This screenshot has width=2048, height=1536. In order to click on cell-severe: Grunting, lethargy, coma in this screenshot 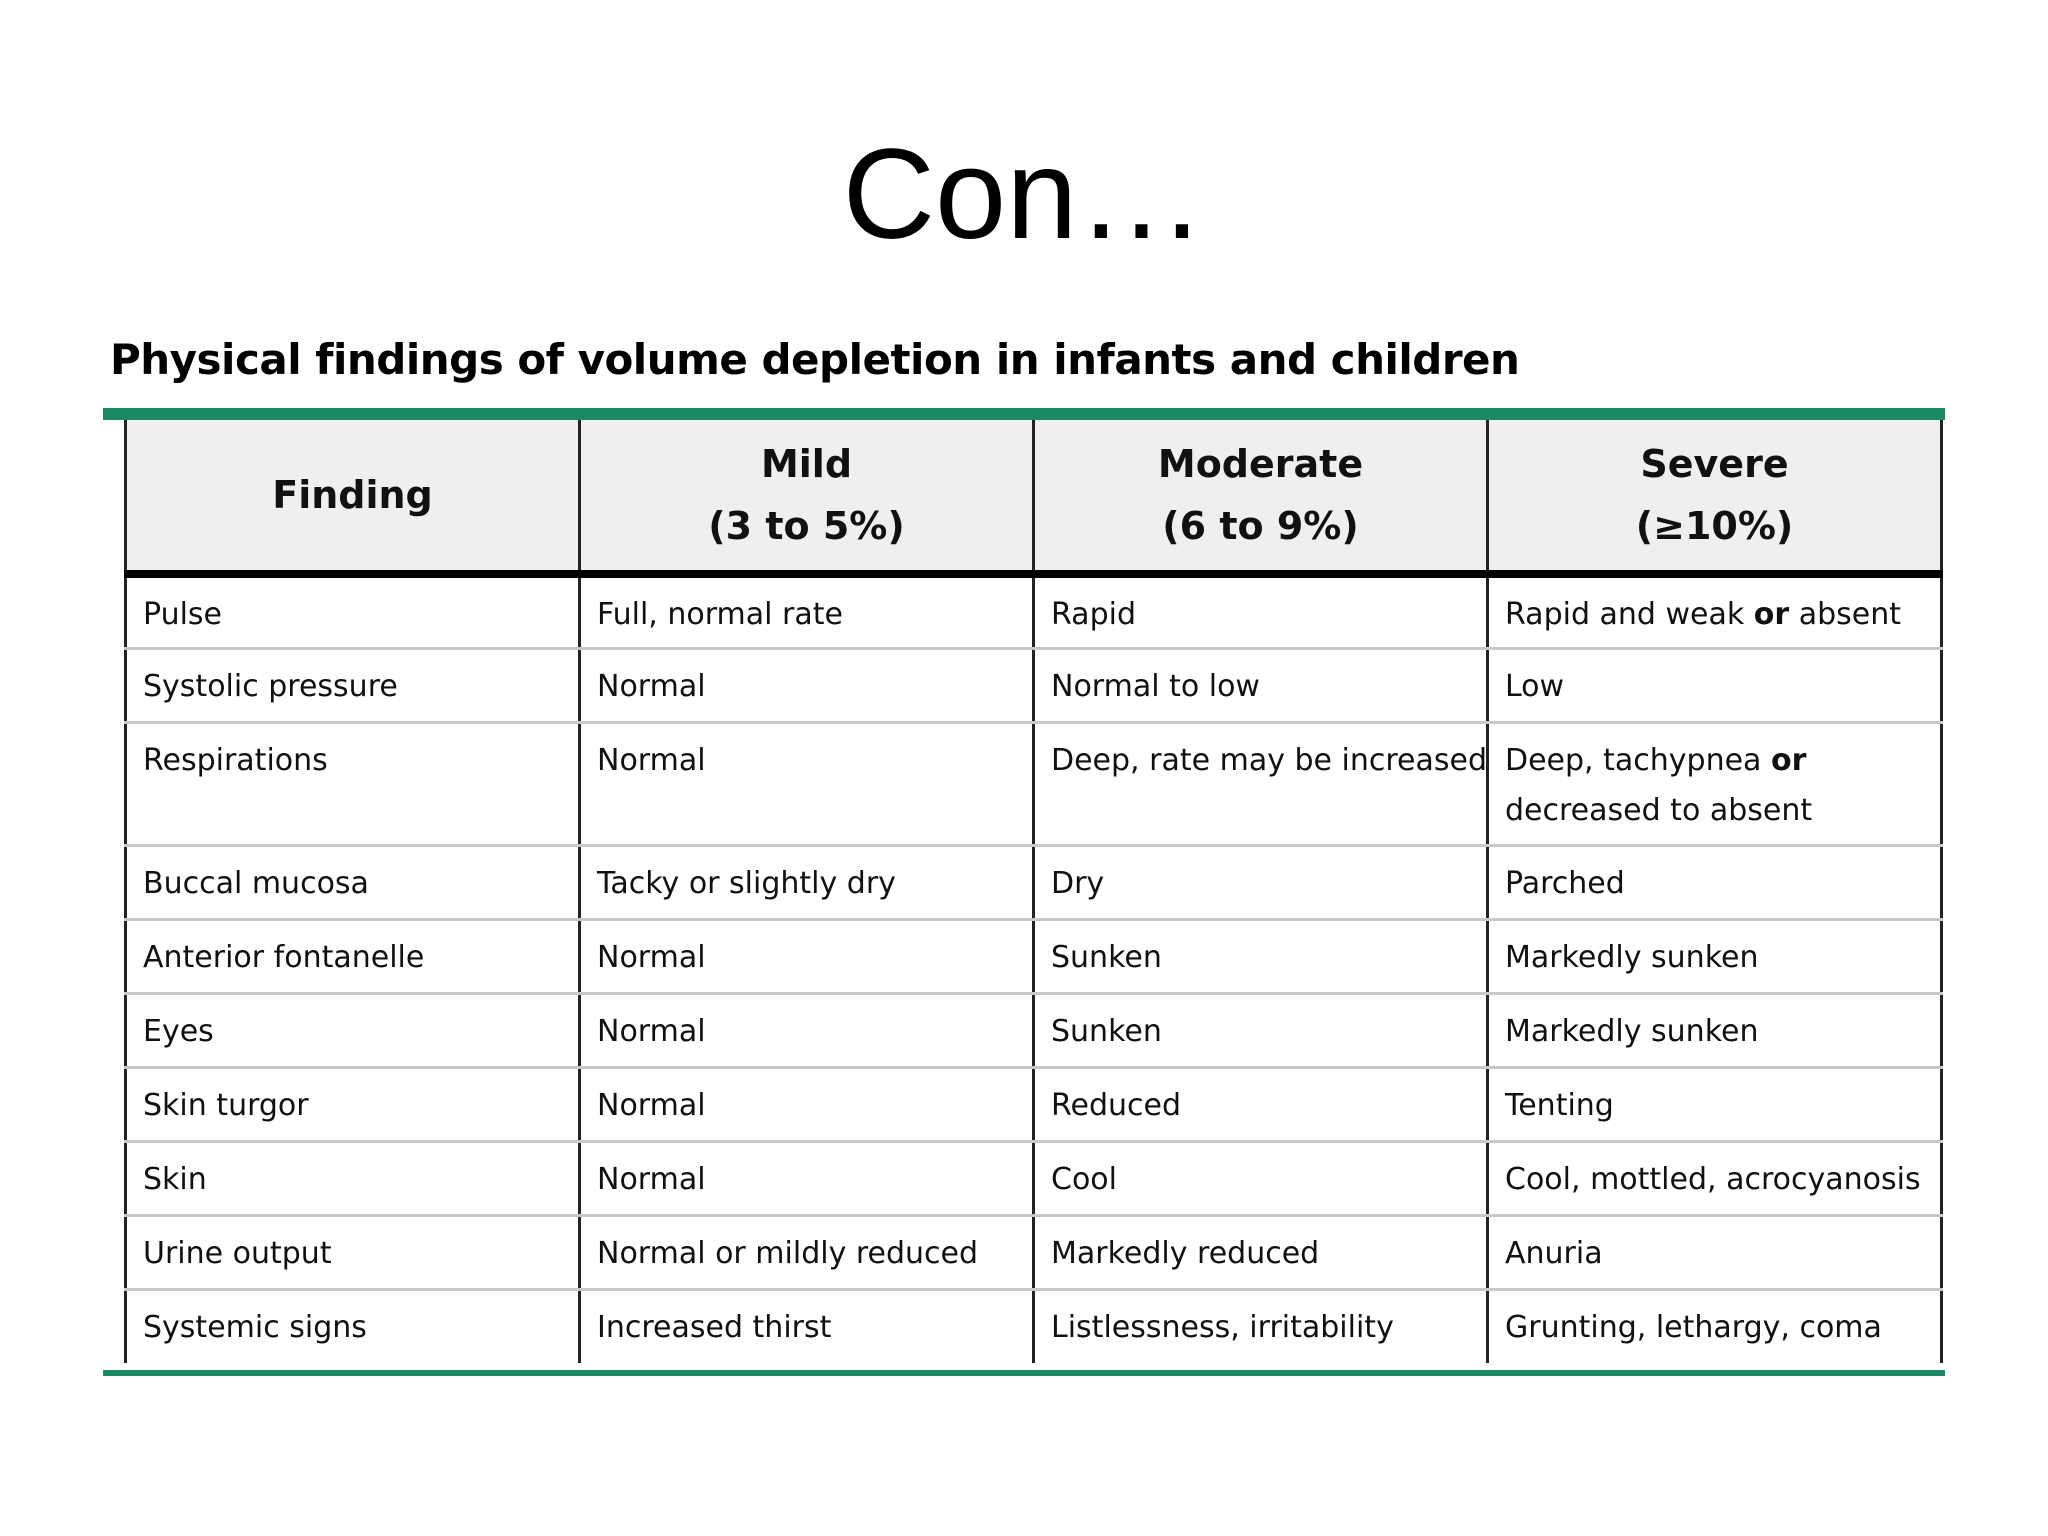, I will do `click(1714, 1326)`.